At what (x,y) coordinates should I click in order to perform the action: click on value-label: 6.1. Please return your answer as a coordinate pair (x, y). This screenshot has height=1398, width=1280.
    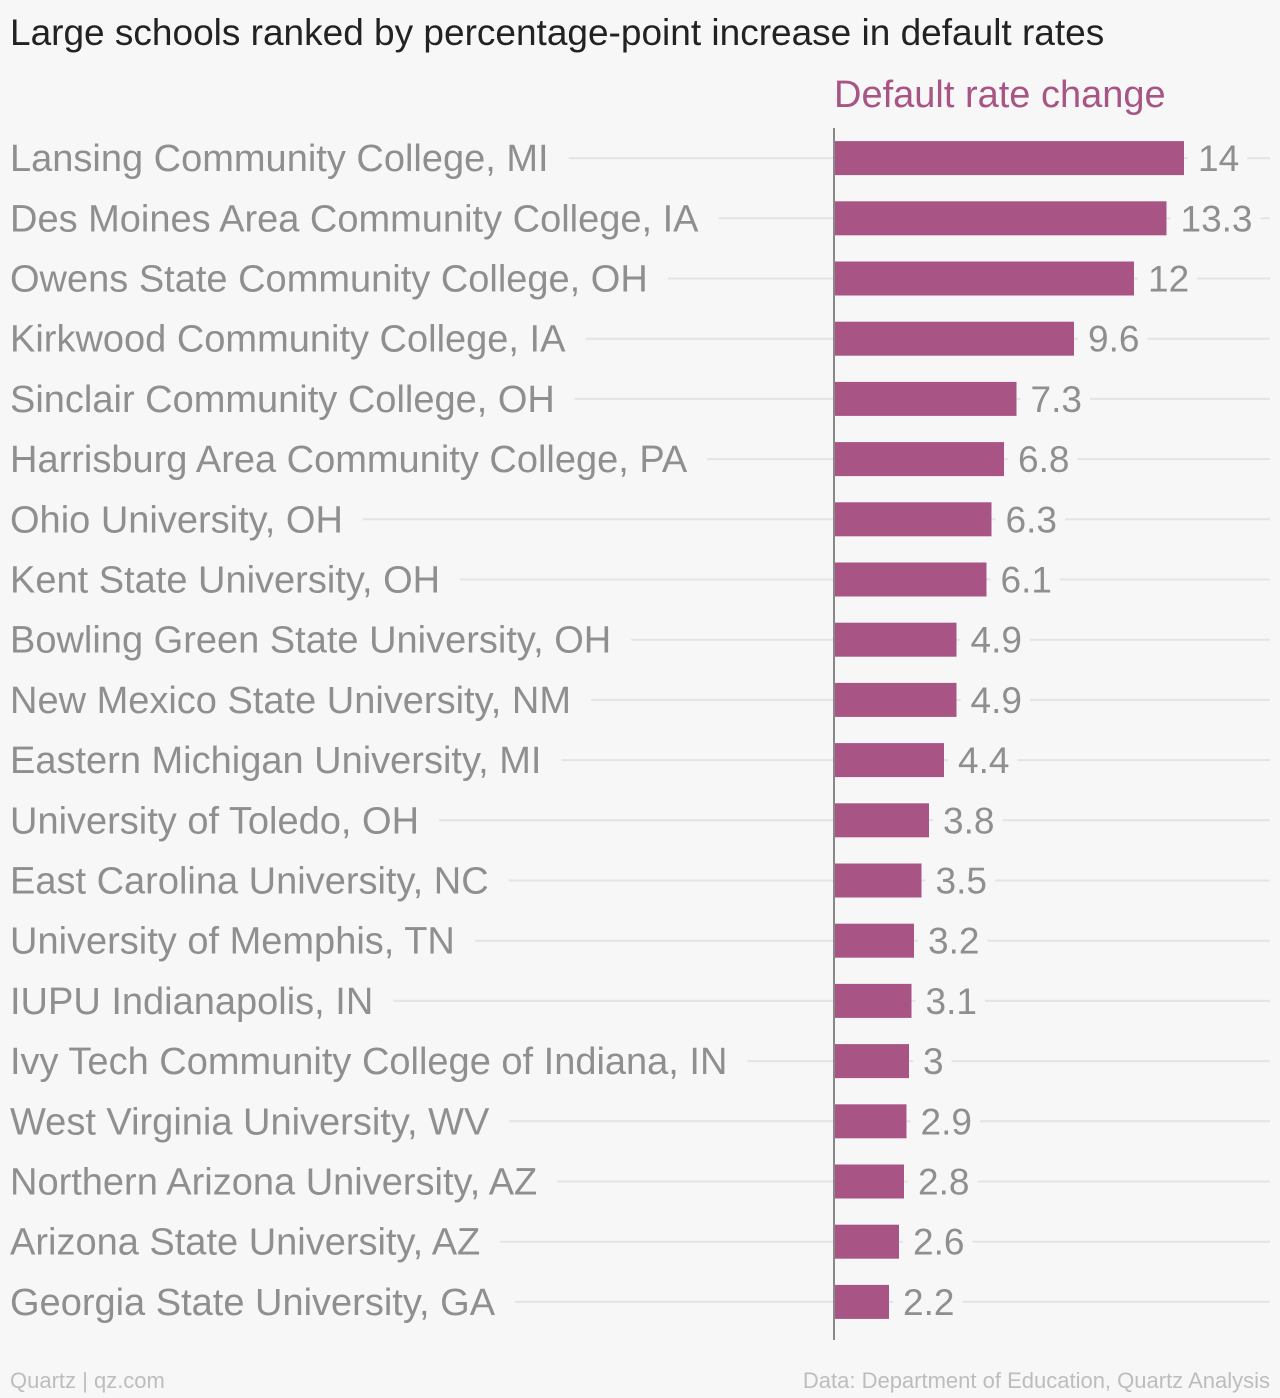
    Looking at the image, I should click on (1026, 580).